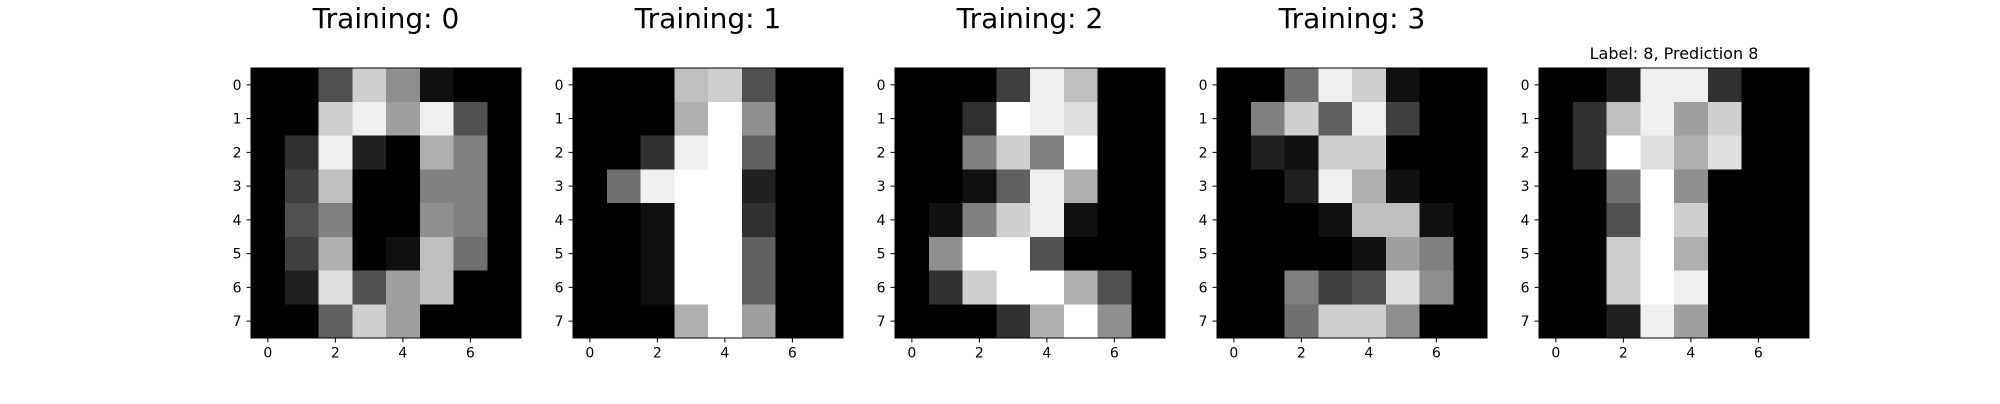 The height and width of the screenshot is (404, 2000). Describe the element at coordinates (559, 86) in the screenshot. I see `y-tick-label: 0` at that location.